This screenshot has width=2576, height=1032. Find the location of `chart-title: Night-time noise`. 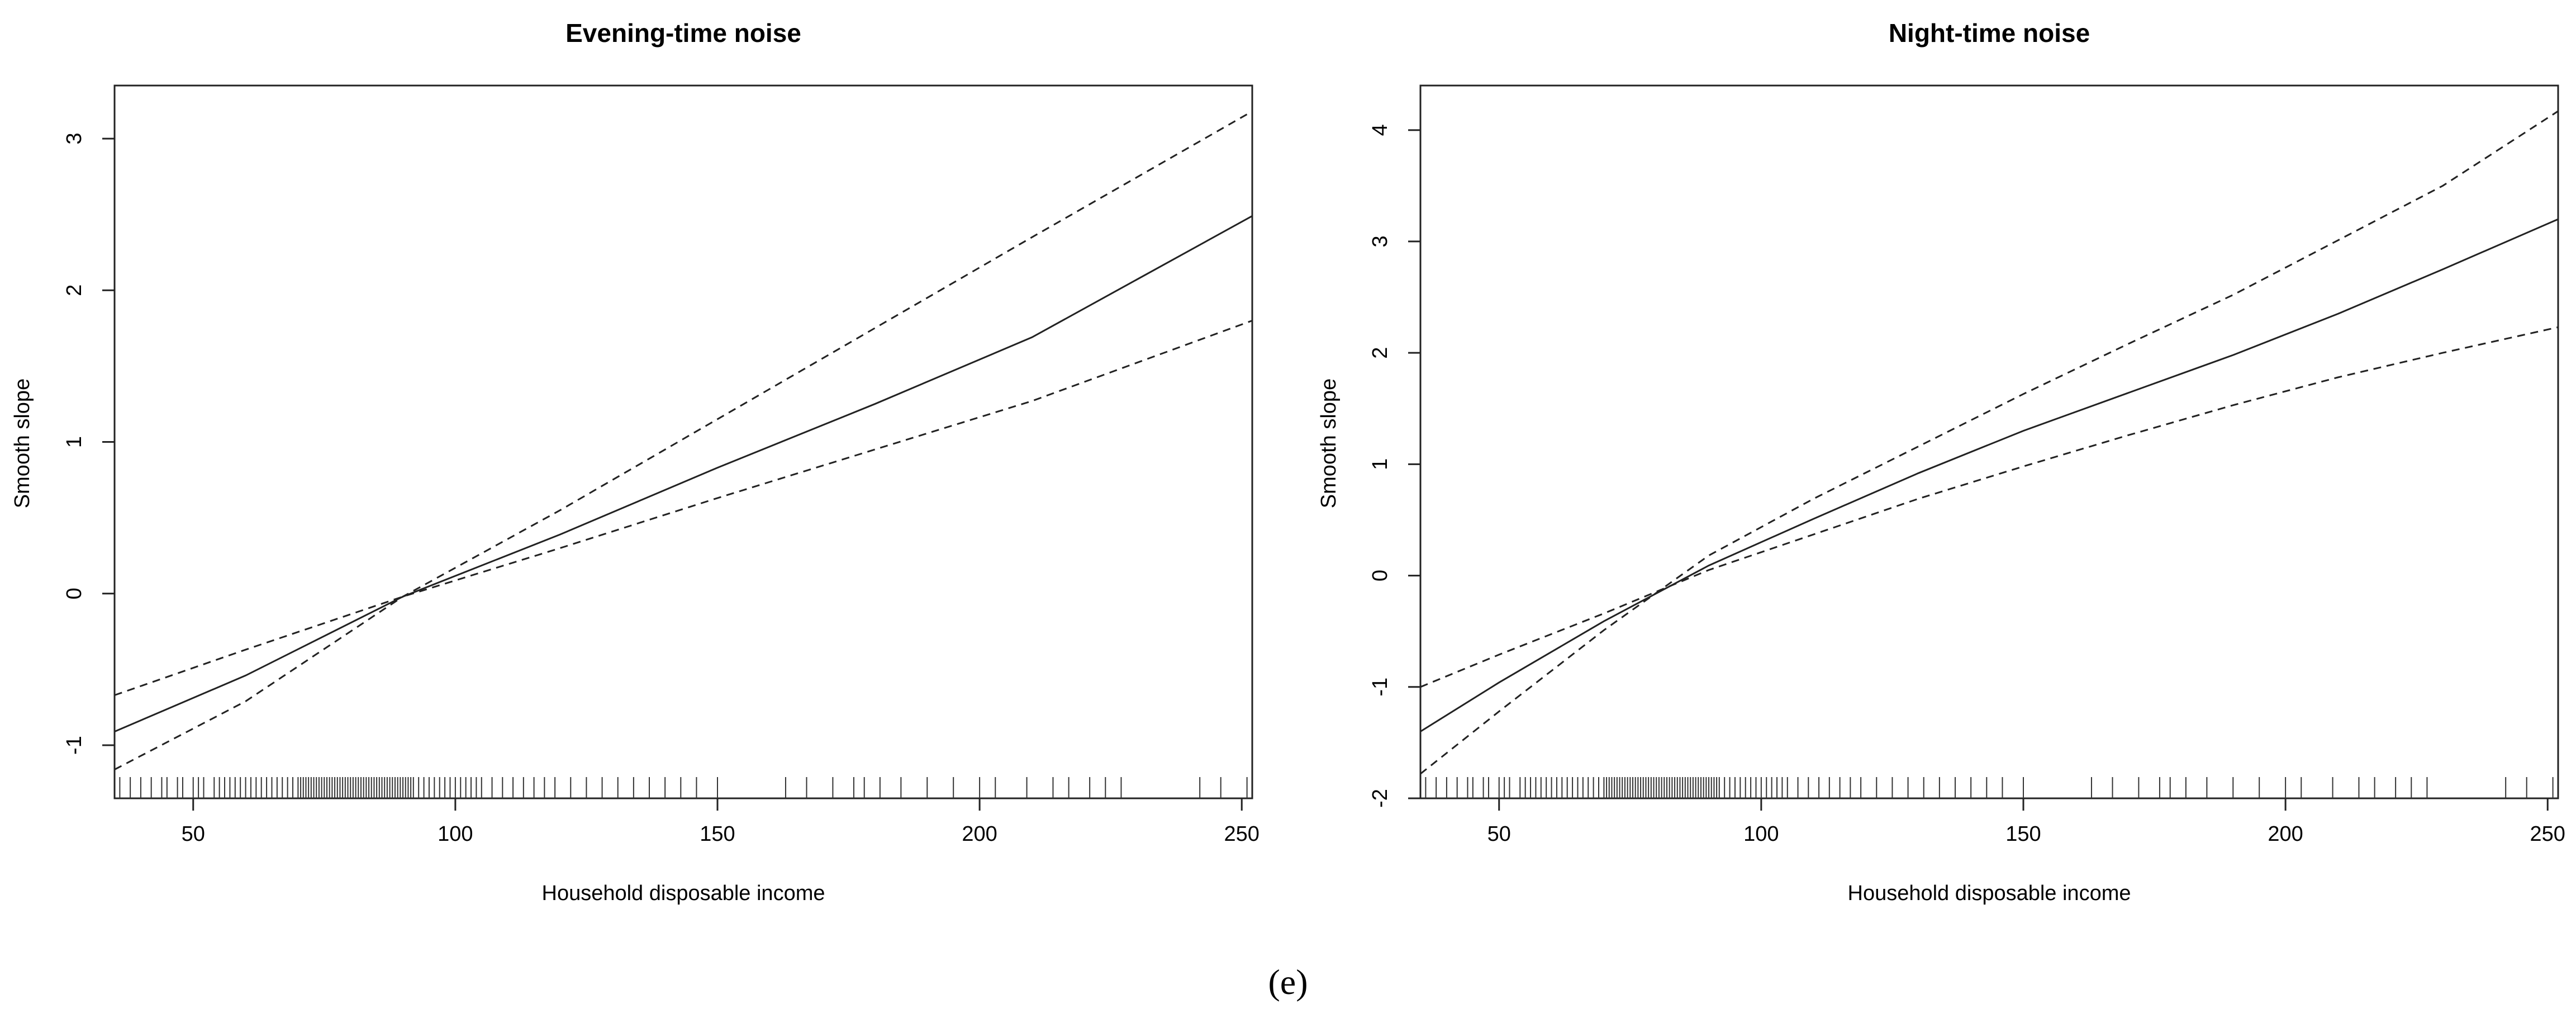

chart-title: Night-time noise is located at coordinates (1990, 33).